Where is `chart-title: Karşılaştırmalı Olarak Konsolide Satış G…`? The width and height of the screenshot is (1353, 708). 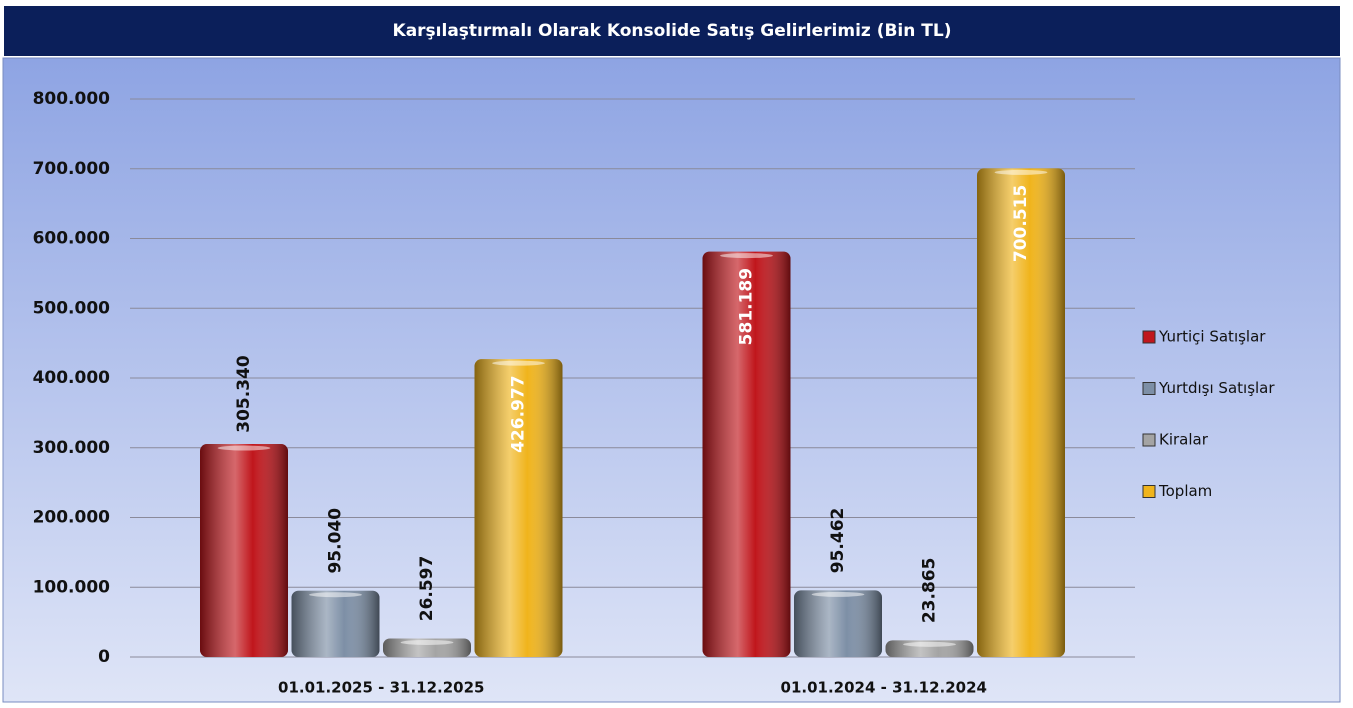 chart-title: Karşılaştırmalı Olarak Konsolide Satış G… is located at coordinates (672, 31).